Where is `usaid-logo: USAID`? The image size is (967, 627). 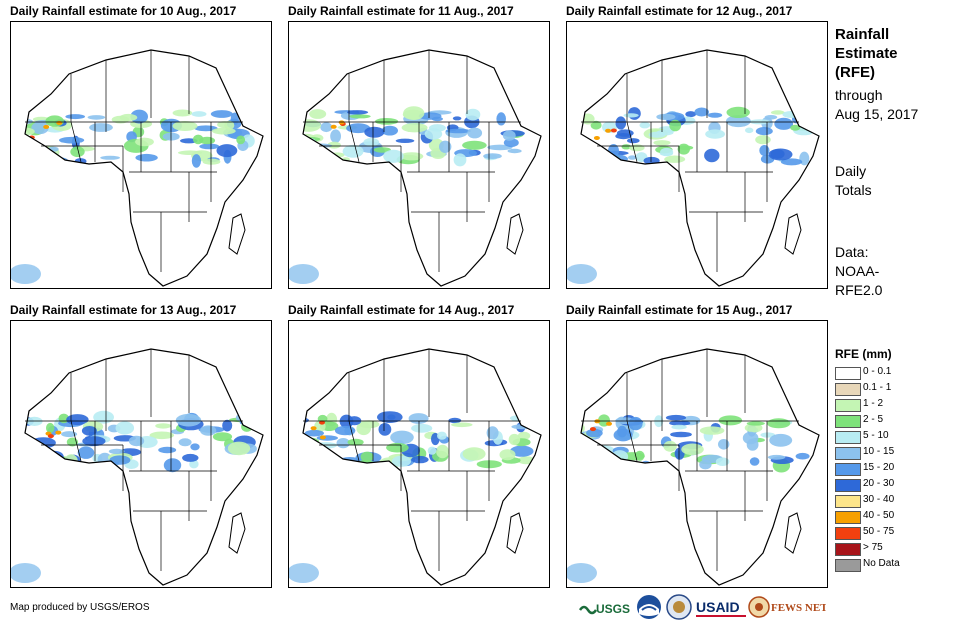
usaid-logo: USAID is located at coordinates (721, 610).